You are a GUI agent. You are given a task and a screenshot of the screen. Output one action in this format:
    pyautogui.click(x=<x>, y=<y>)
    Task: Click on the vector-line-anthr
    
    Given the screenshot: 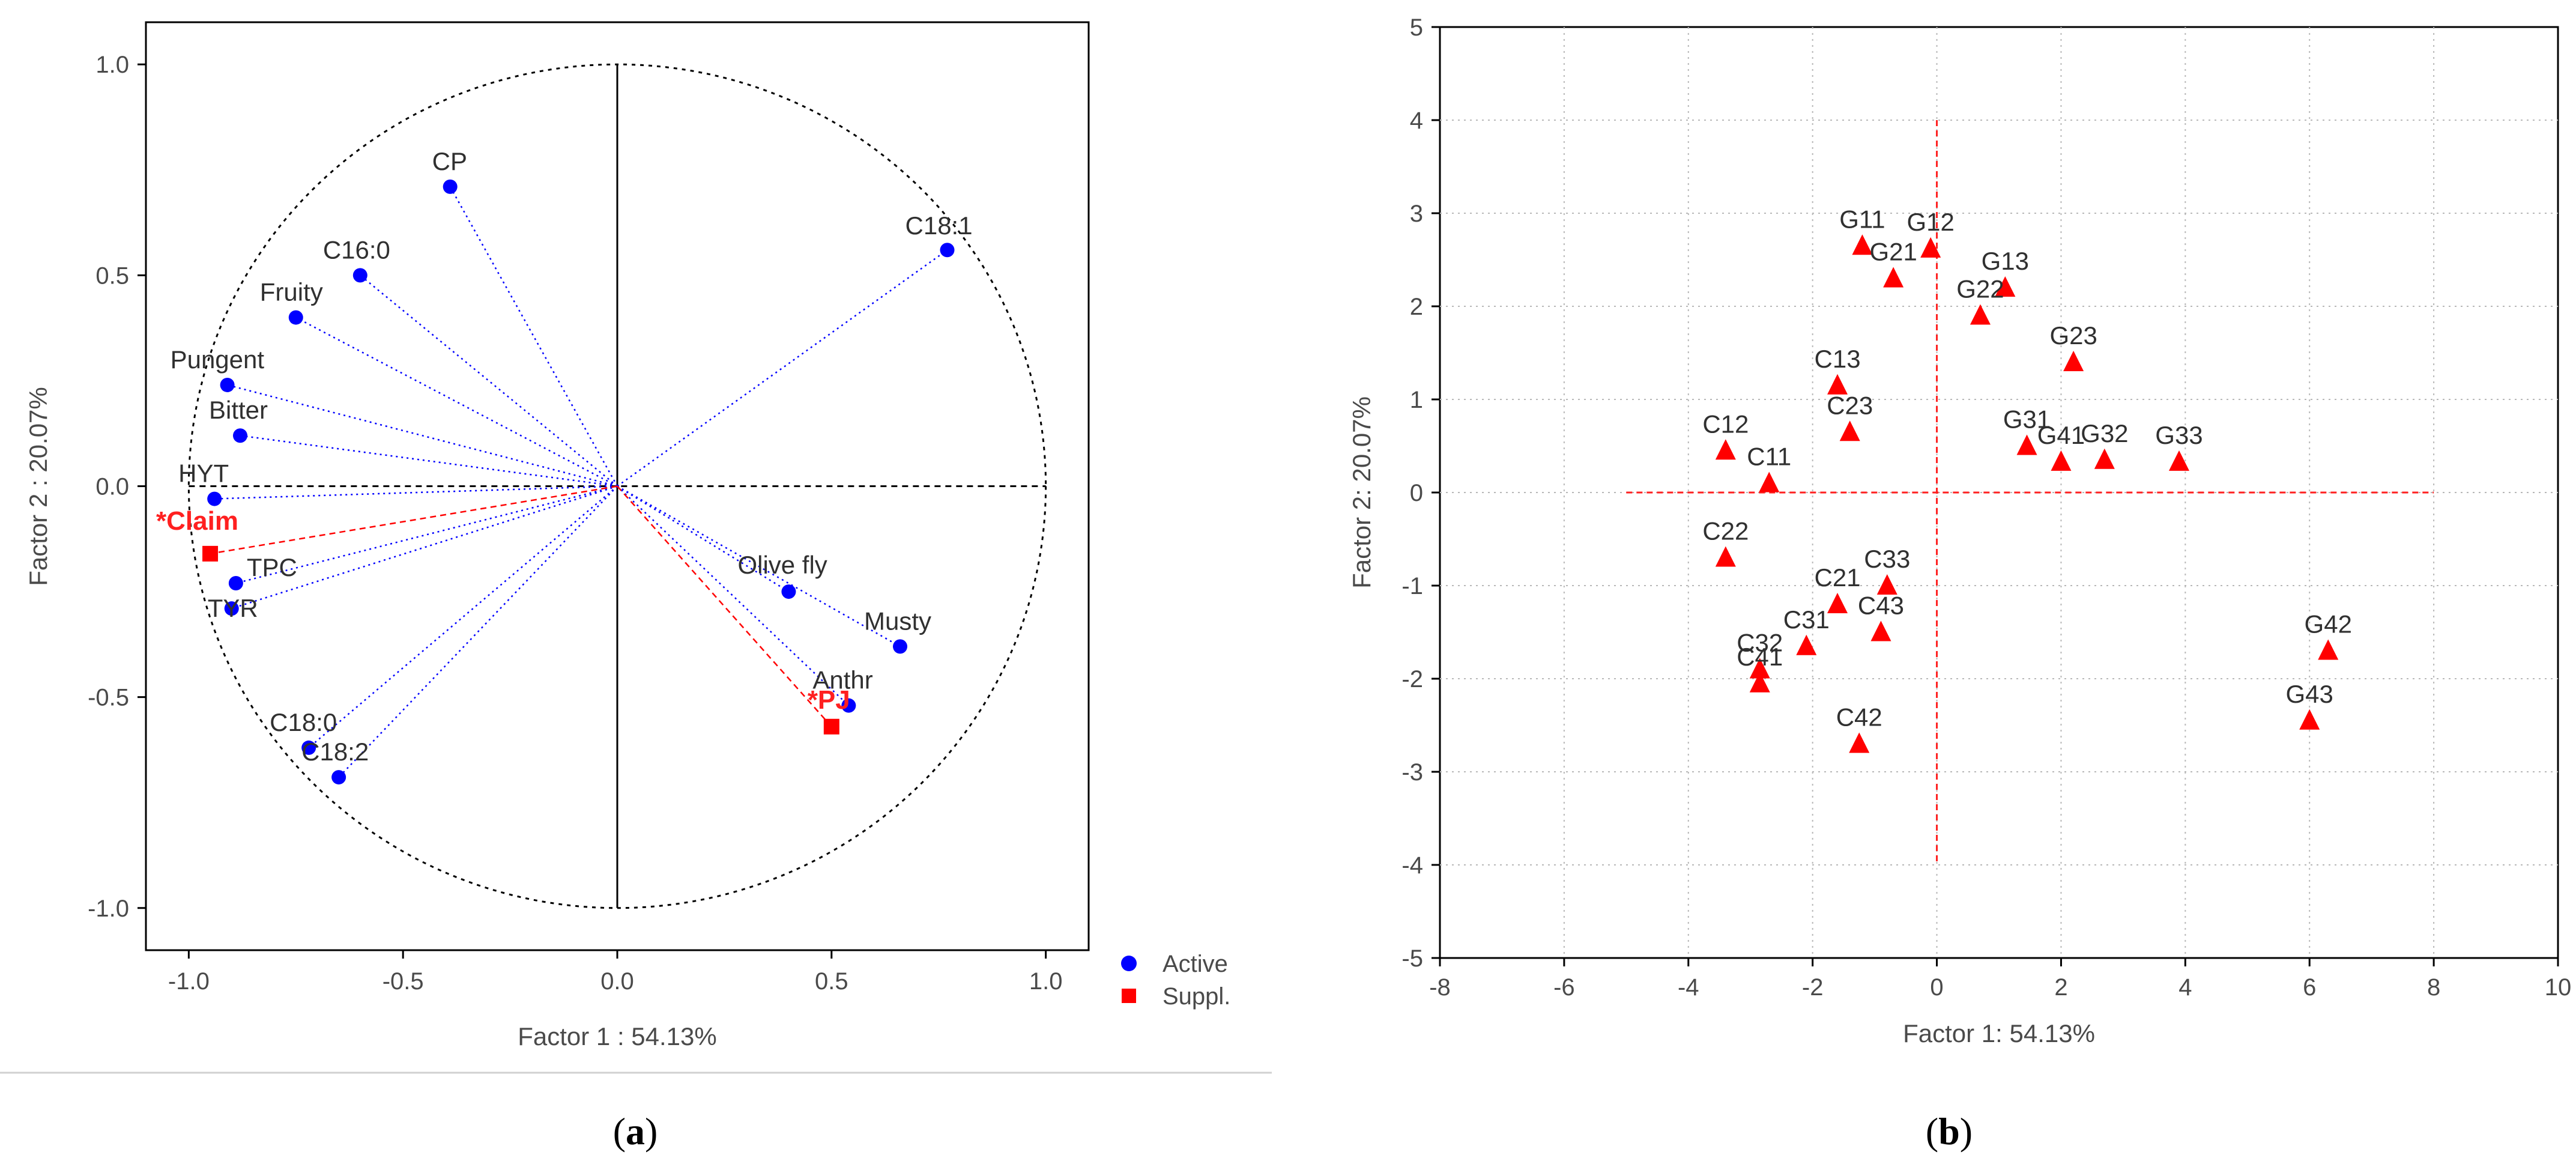 What is the action you would take?
    pyautogui.click(x=733, y=596)
    